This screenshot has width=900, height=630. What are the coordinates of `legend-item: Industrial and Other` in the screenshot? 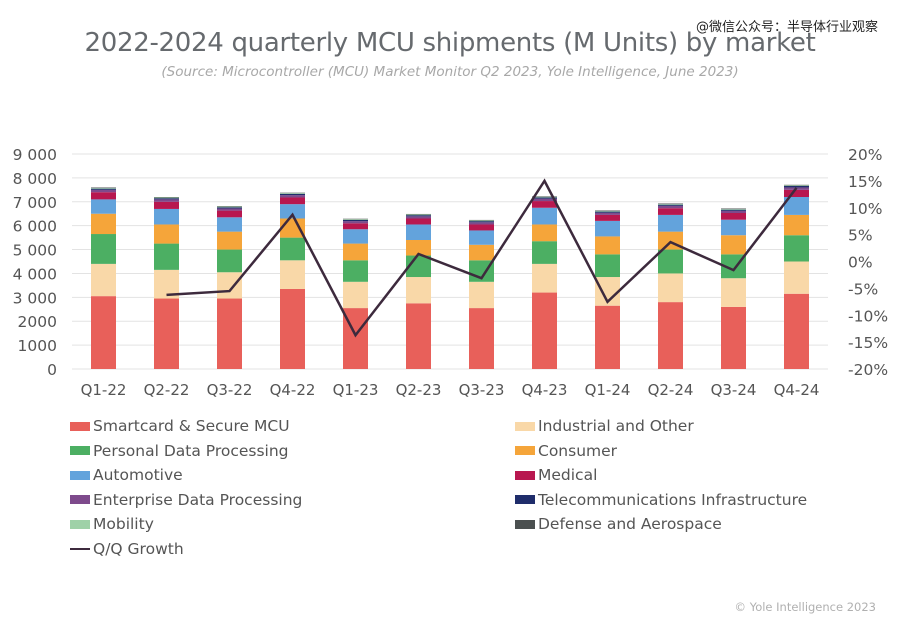 It's located at (661, 426).